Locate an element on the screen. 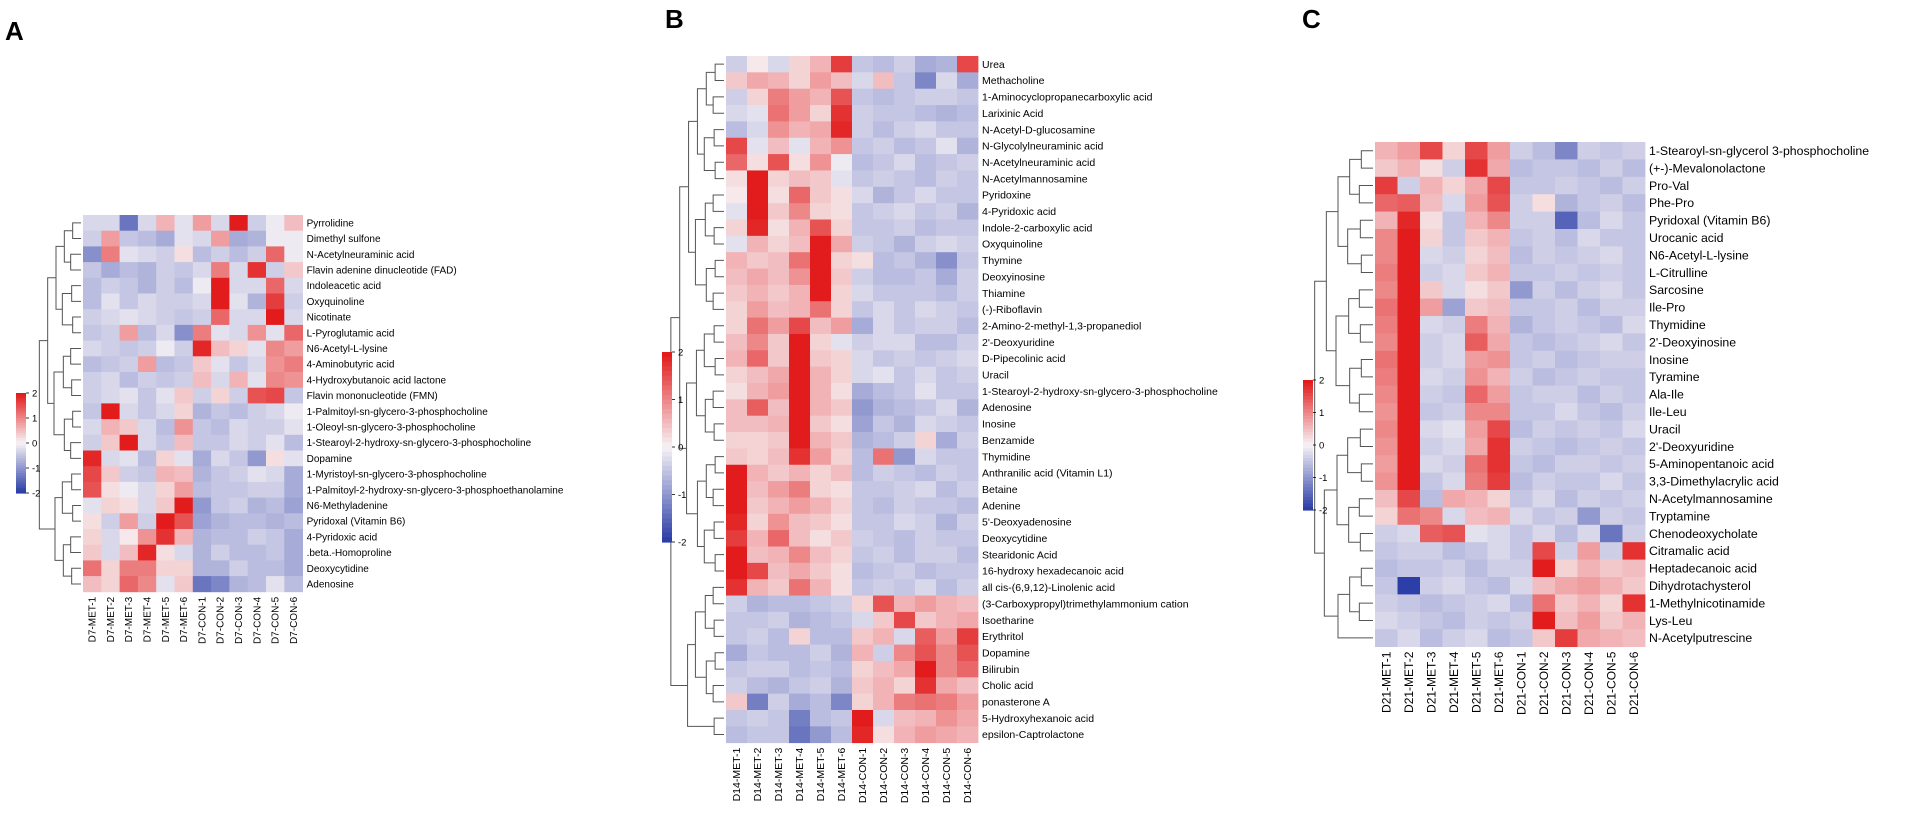 This screenshot has width=1928, height=830. panel-letter: A is located at coordinates (14, 31).